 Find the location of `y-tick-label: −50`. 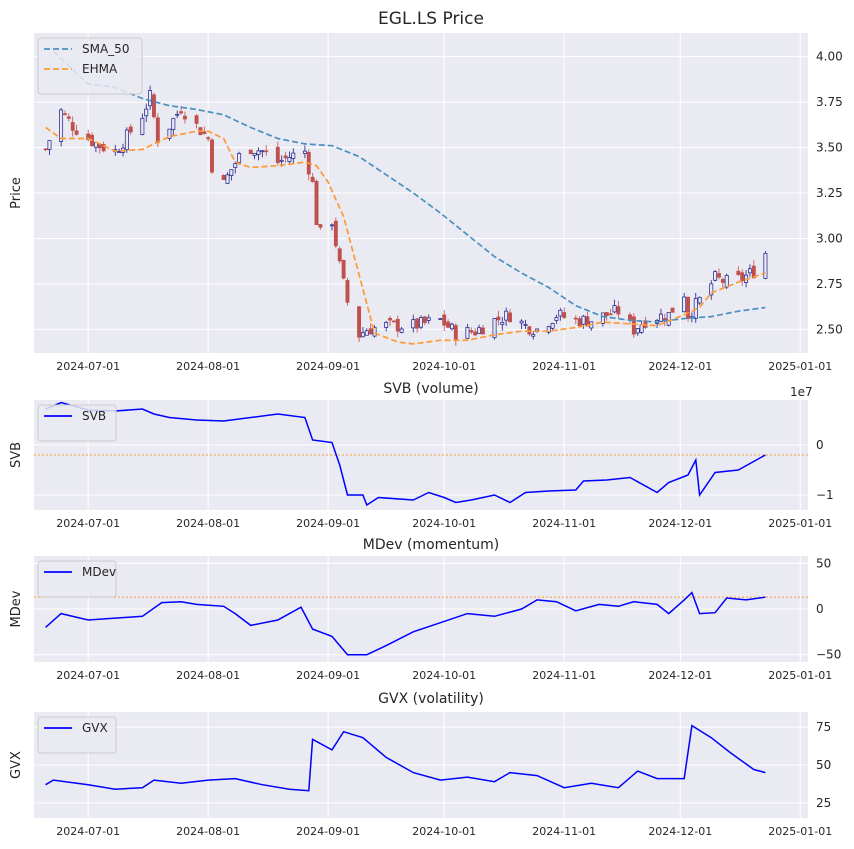

y-tick-label: −50 is located at coordinates (828, 655).